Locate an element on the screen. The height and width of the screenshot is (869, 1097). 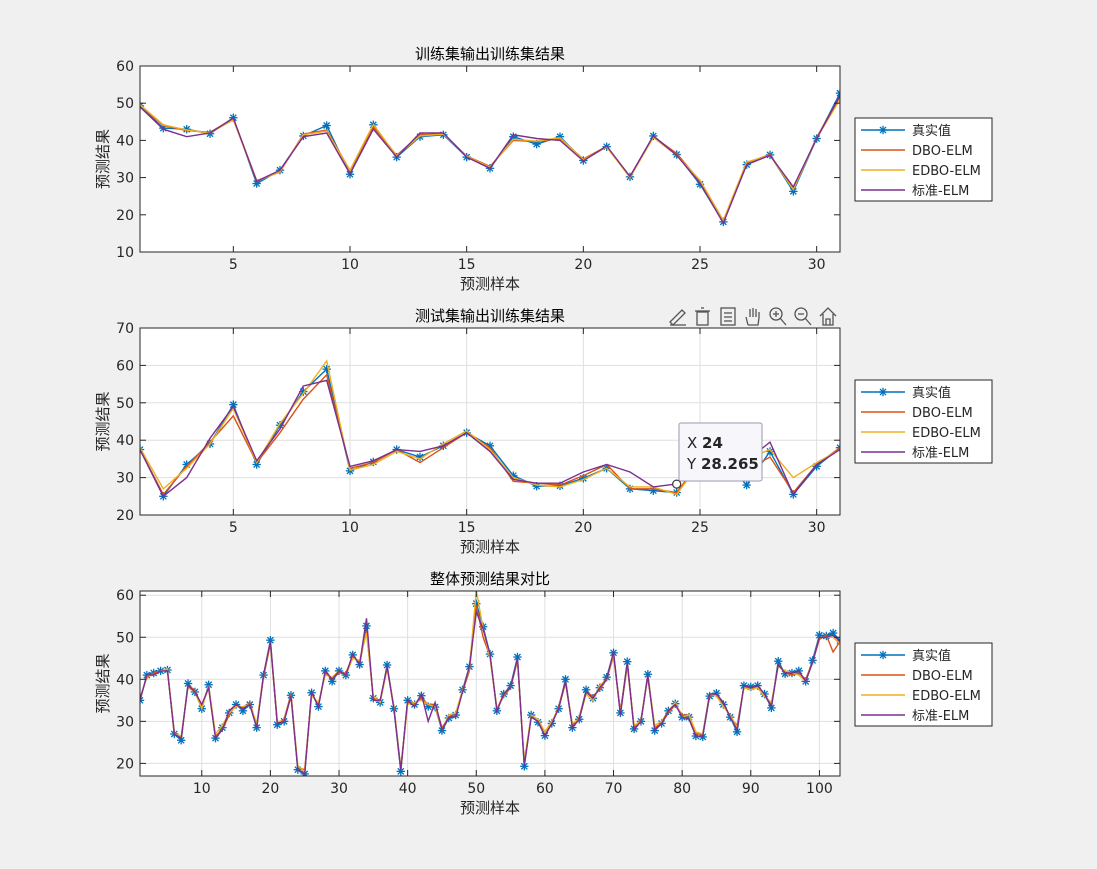
overall-x-tick-label: 90 is located at coordinates (751, 789).